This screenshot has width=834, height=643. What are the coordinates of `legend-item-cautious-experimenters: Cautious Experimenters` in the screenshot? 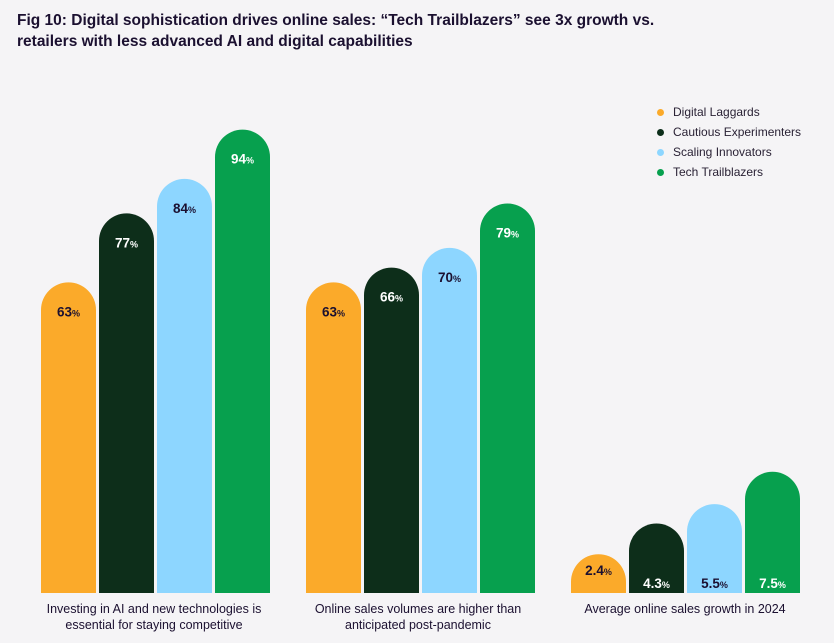 It's located at (729, 132).